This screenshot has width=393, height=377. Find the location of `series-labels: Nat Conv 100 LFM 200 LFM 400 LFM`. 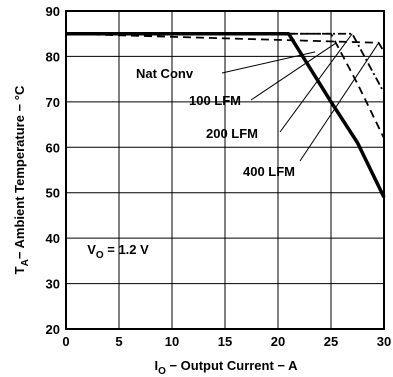

series-labels: Nat Conv 100 LFM 200 LFM 400 LFM is located at coordinates (215, 122).